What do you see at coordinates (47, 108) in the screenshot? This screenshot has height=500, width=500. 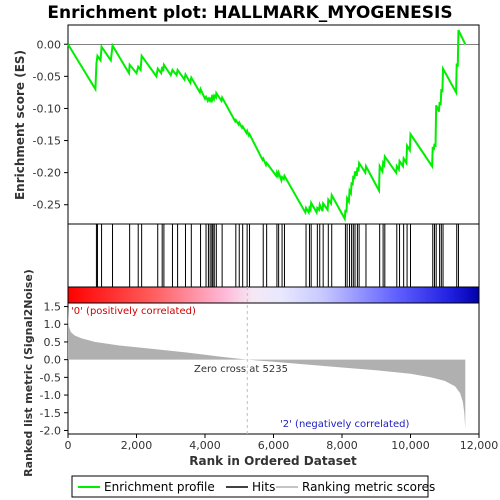 I see `es-tick-label: -0.10` at bounding box center [47, 108].